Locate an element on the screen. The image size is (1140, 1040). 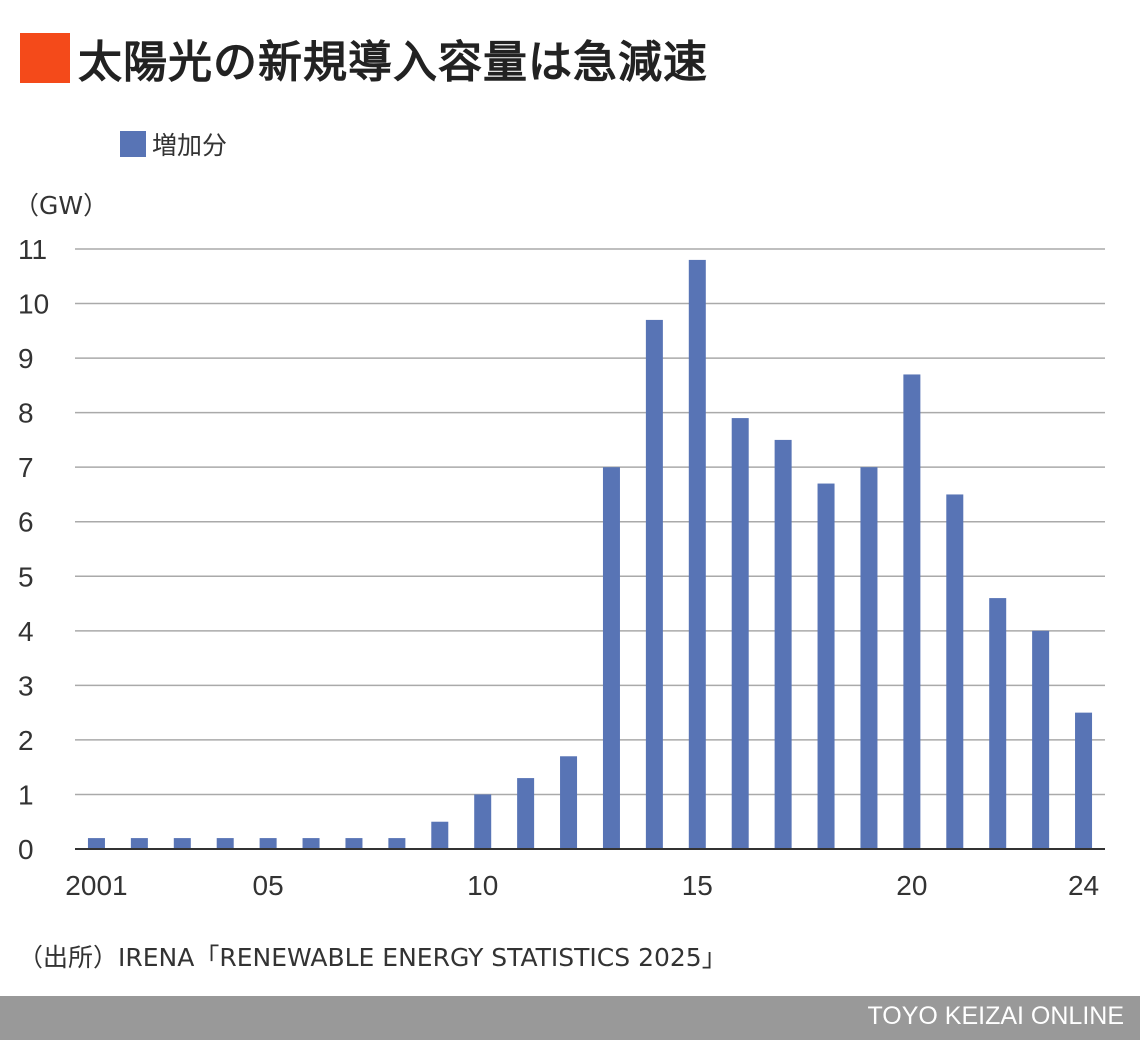
legend: 増加分 is located at coordinates (173, 144).